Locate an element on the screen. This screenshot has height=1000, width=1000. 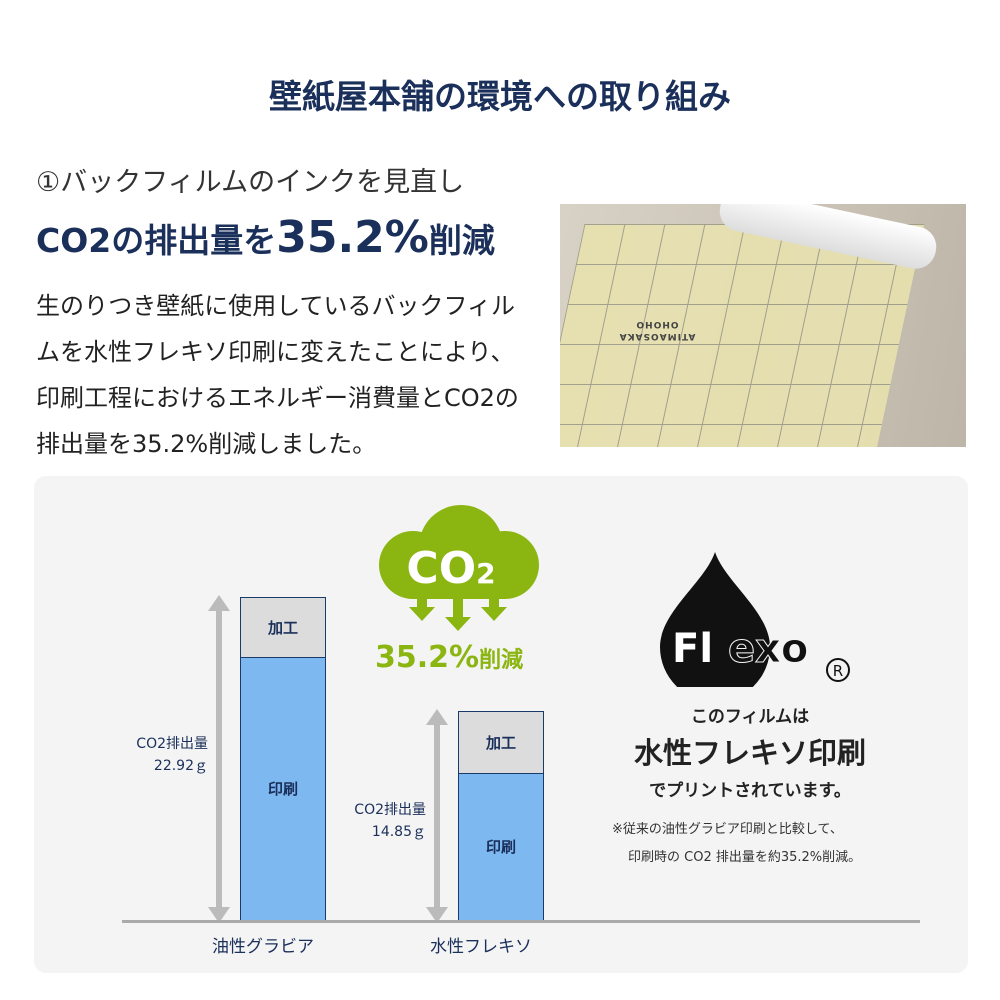
note-line2: 印刷時の CO2 排出量を約35.2%削減。 is located at coordinates (745, 857).